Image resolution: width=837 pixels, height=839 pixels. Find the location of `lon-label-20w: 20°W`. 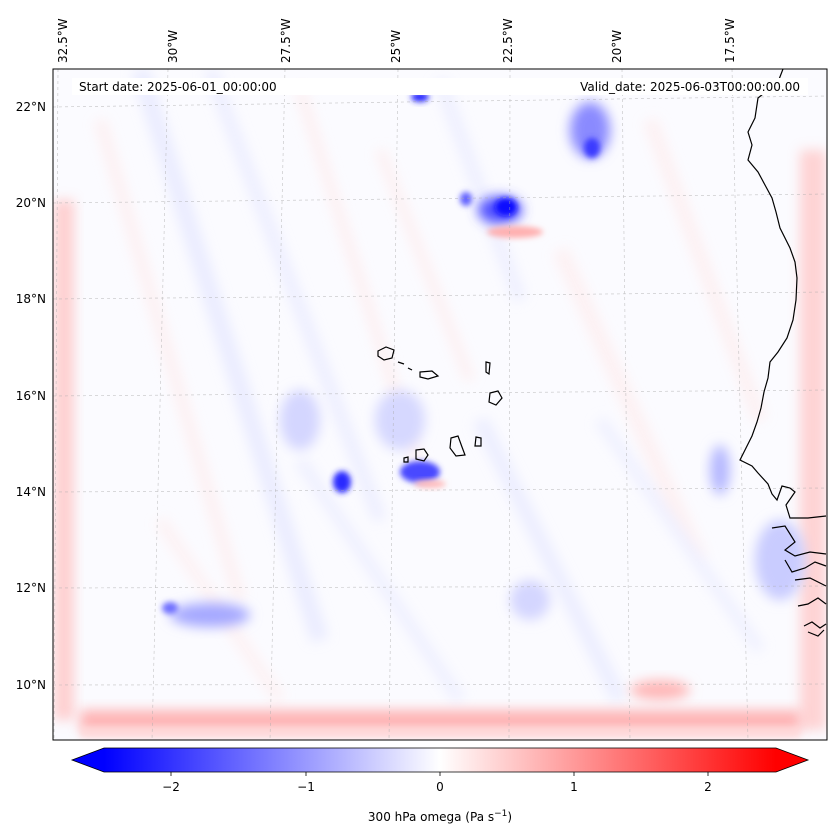

lon-label-20w: 20°W is located at coordinates (617, 46).